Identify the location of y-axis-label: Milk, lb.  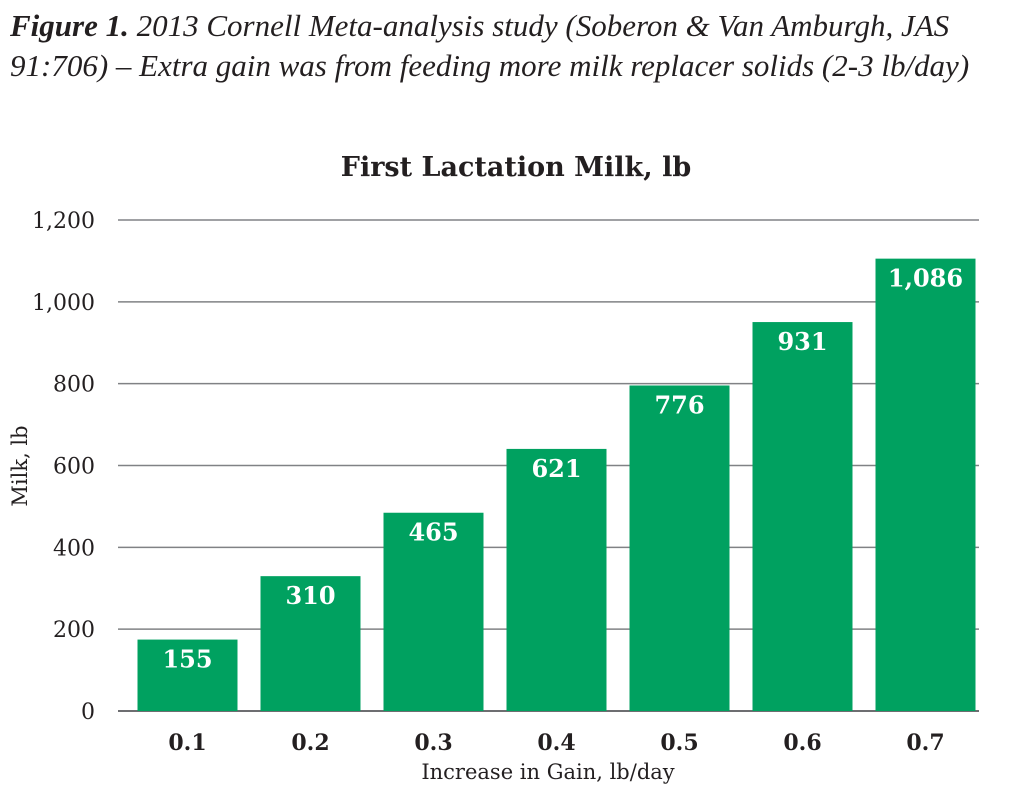
(20, 465).